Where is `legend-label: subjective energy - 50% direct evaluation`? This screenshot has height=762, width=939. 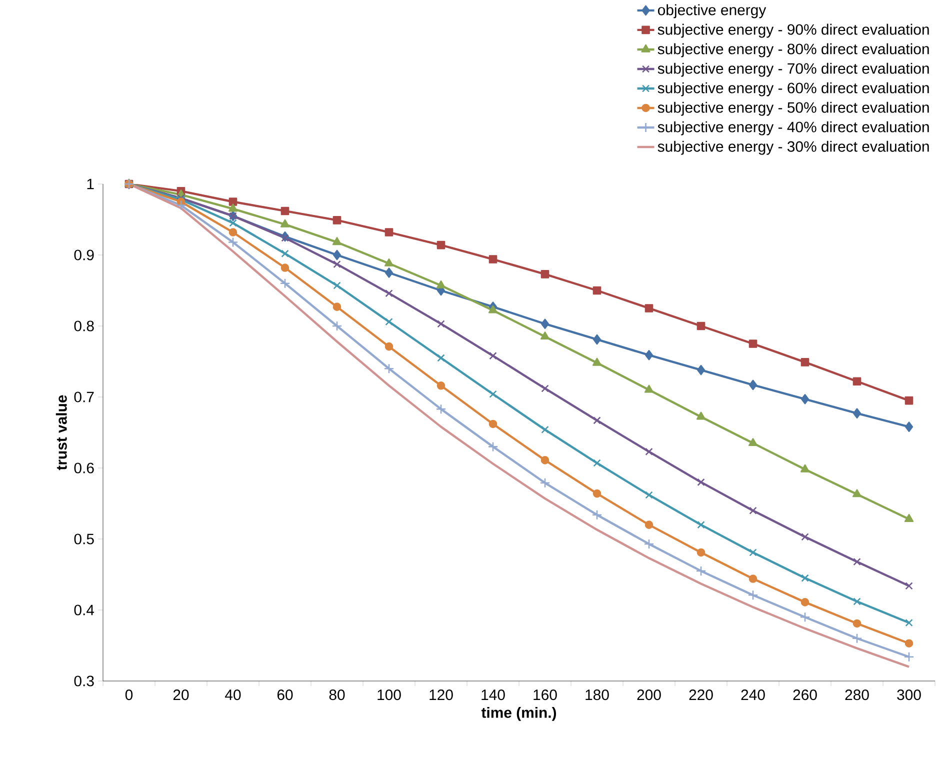 legend-label: subjective energy - 50% direct evaluation is located at coordinates (793, 109).